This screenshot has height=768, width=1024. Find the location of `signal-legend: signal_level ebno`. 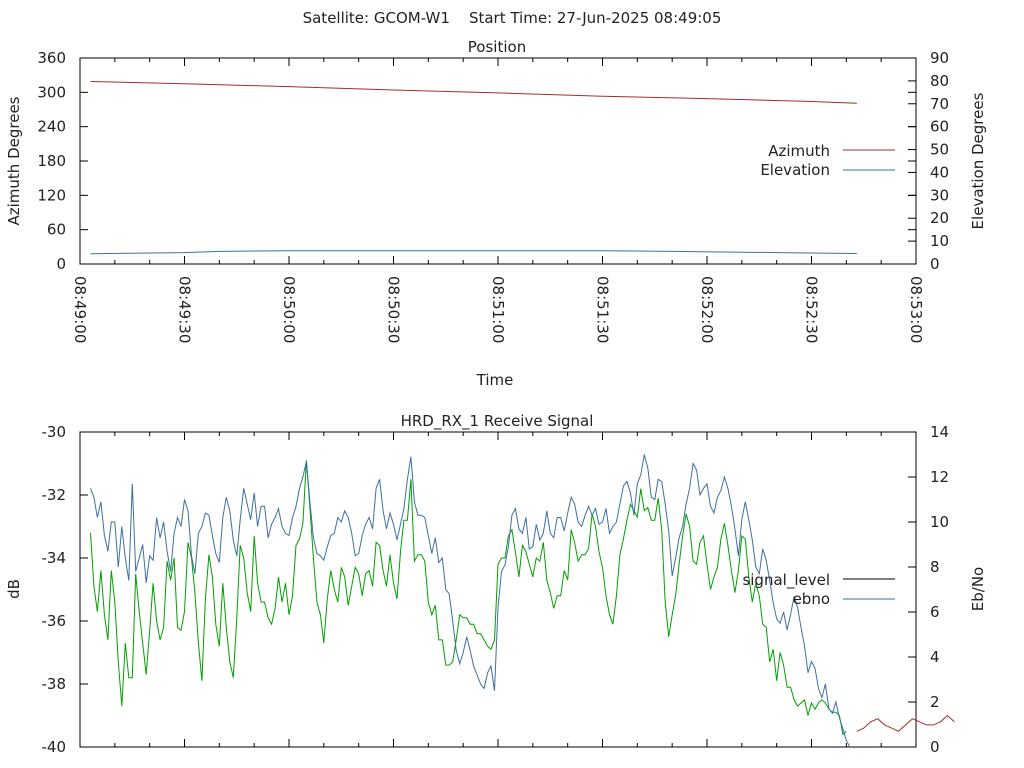

signal-legend: signal_level ebno is located at coordinates (818, 589).